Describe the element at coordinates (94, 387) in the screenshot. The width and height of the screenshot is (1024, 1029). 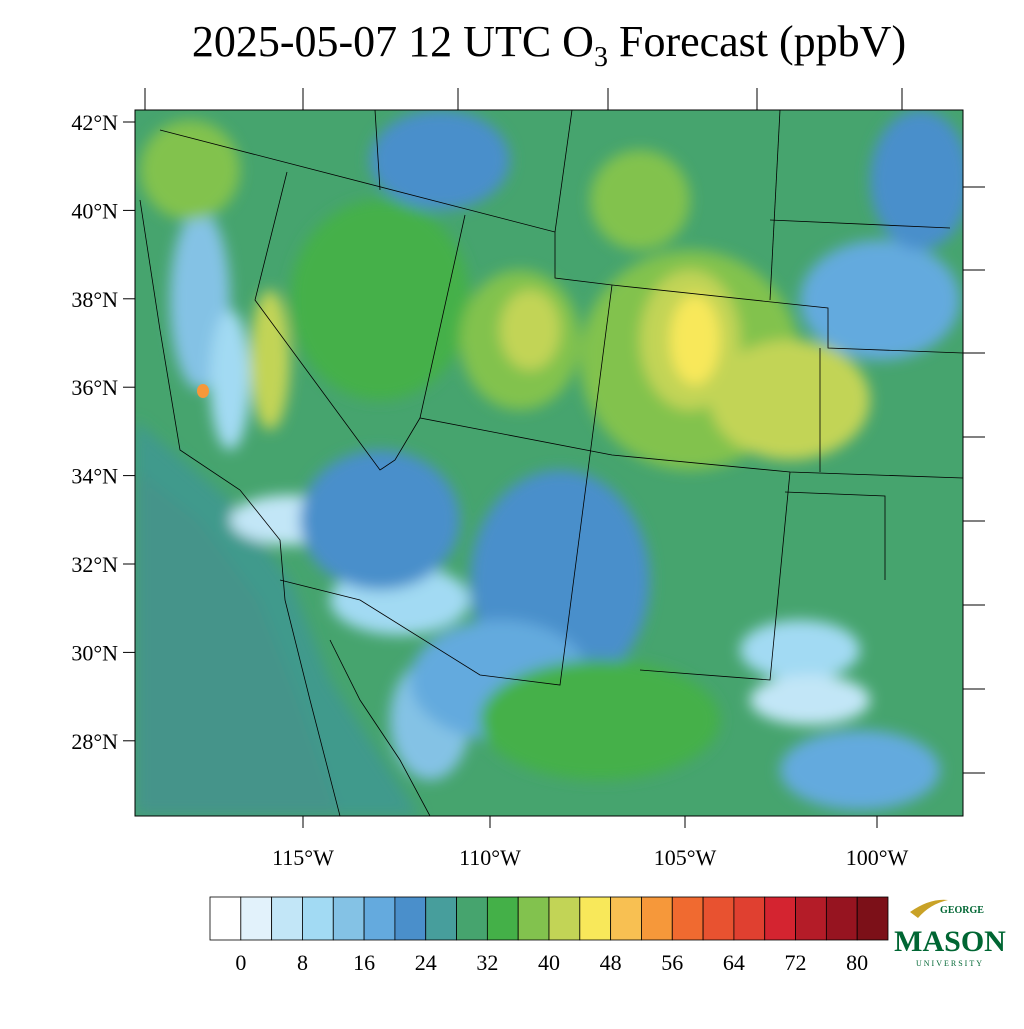
I see `lat-label: 36°N` at that location.